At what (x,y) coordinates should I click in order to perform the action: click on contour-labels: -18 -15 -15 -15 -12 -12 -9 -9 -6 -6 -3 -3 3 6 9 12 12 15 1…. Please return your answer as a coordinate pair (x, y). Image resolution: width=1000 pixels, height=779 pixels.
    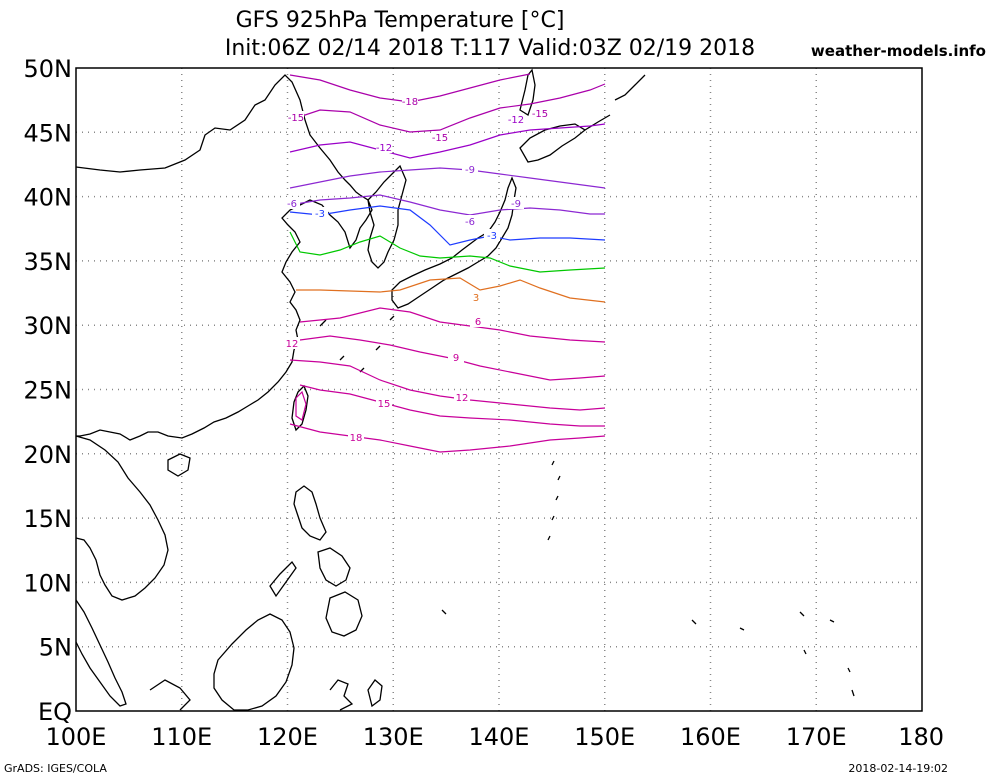
    Looking at the image, I should click on (416, 269).